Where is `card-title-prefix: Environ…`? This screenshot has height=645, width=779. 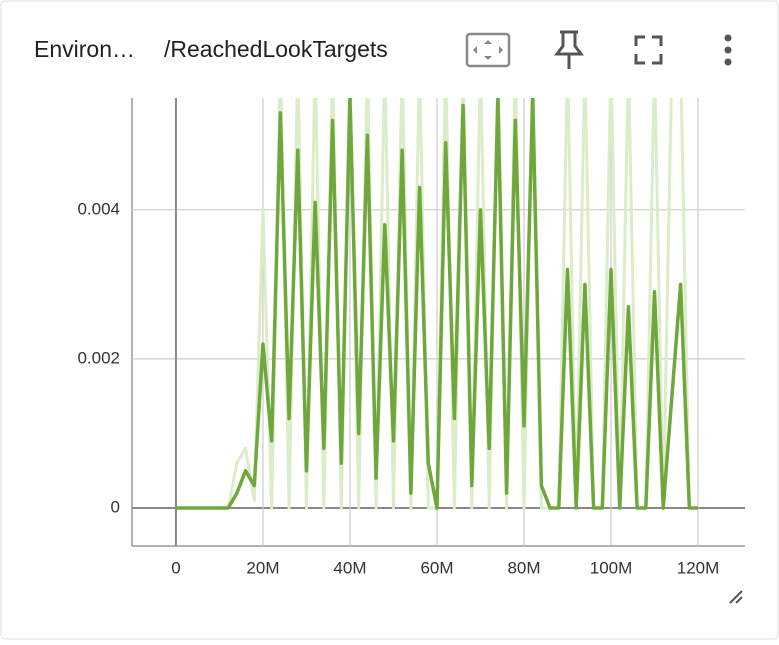
card-title-prefix: Environ… is located at coordinates (84, 49).